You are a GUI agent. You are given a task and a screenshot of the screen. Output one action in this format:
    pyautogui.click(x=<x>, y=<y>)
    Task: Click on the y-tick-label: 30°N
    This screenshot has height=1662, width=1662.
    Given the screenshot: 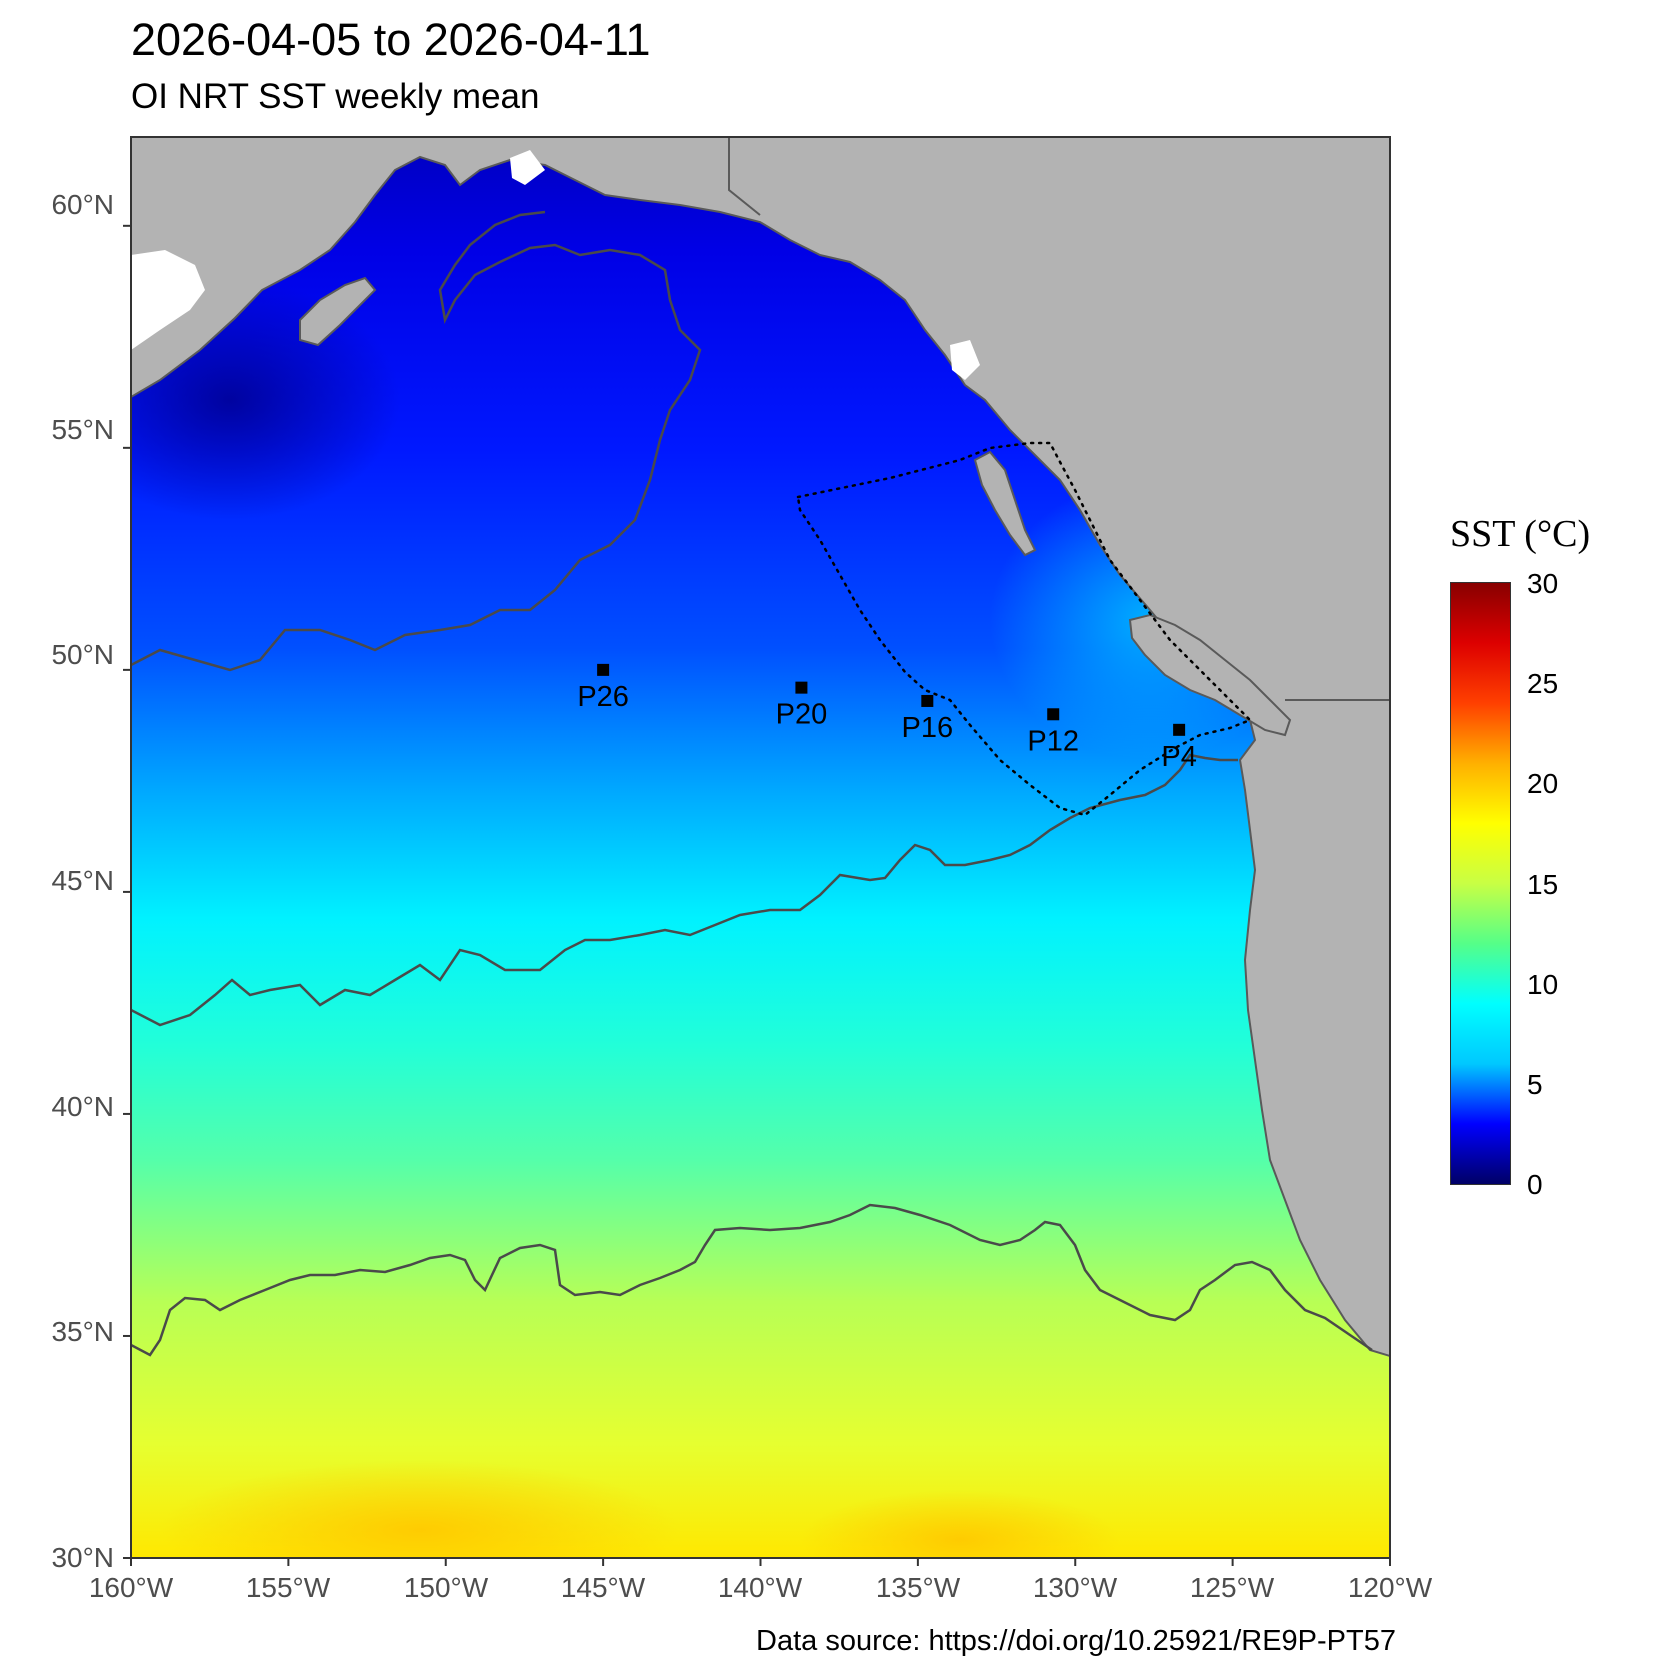 What is the action you would take?
    pyautogui.click(x=82, y=1557)
    